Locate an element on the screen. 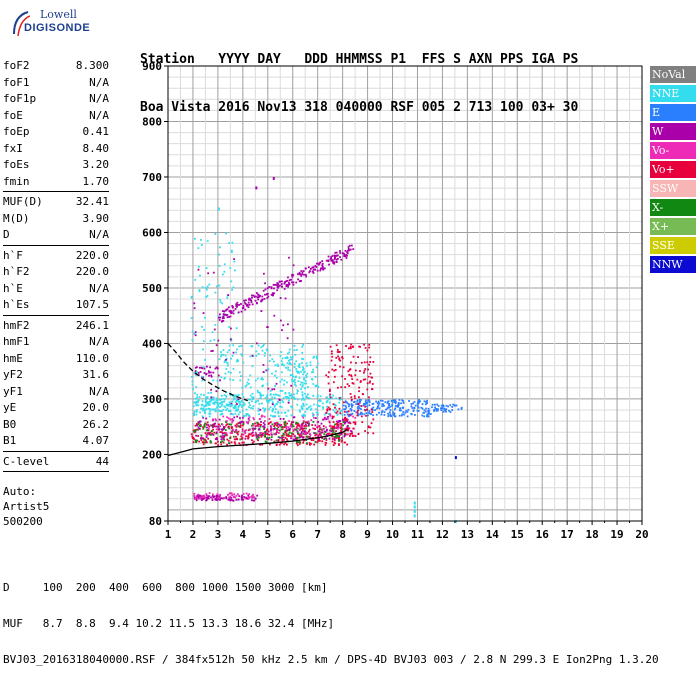 The image size is (700, 678). param-name: C-level is located at coordinates (26, 461).